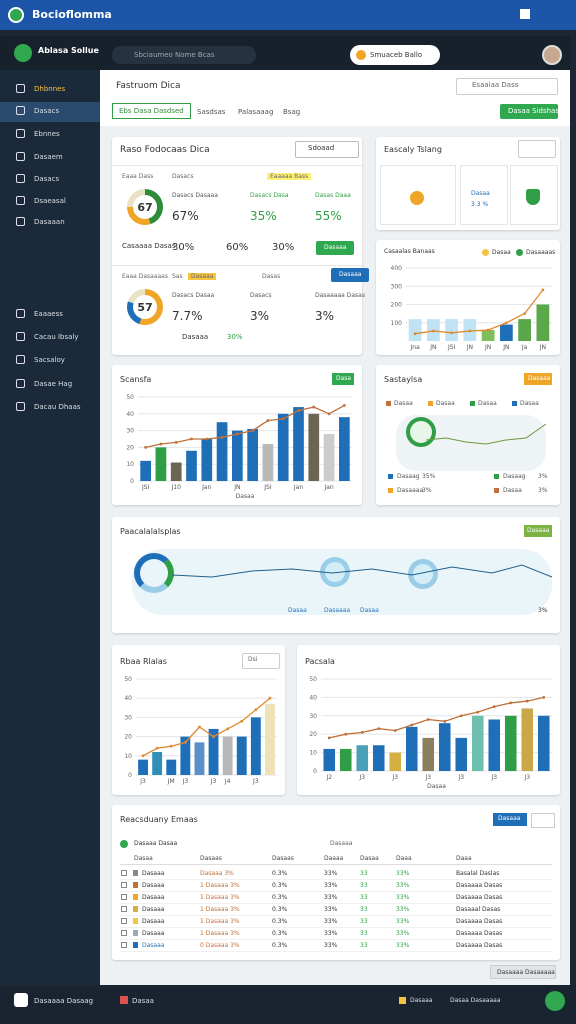 The height and width of the screenshot is (1024, 576). Describe the element at coordinates (292, 112) in the screenshot. I see `tab: Bsag` at that location.